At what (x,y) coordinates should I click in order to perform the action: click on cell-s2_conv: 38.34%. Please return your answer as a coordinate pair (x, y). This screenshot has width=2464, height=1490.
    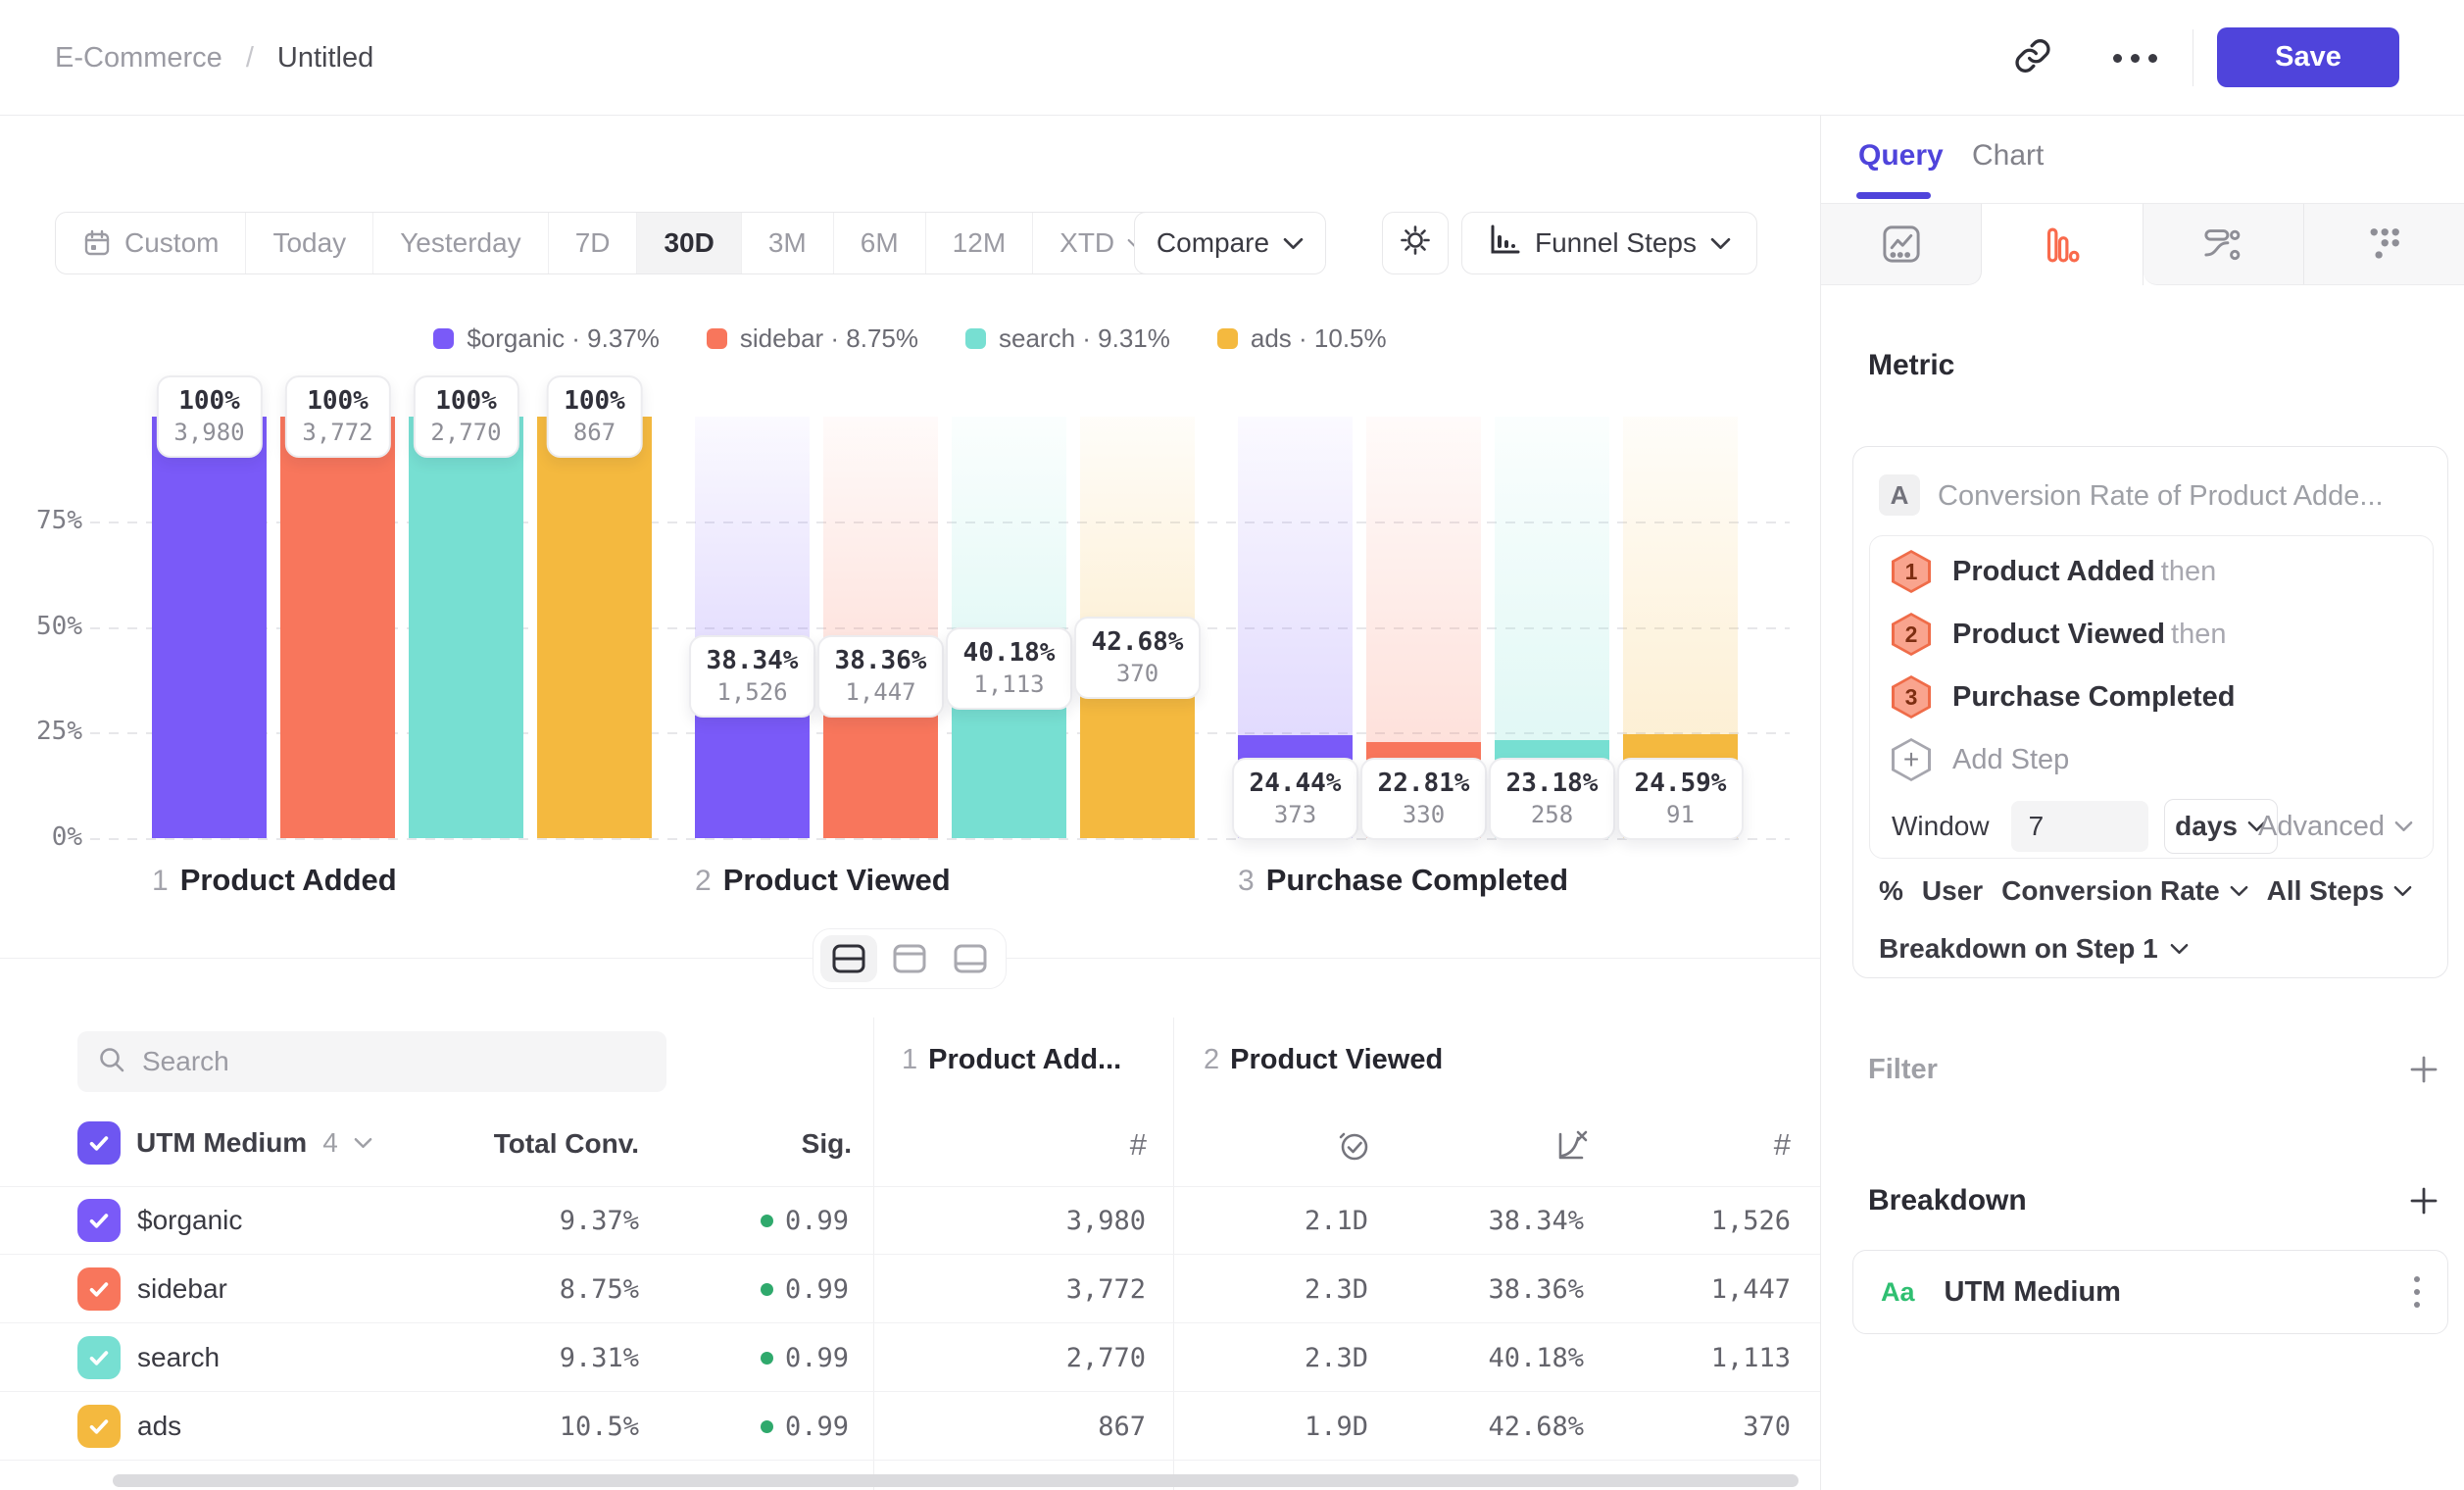
    Looking at the image, I should click on (1536, 1220).